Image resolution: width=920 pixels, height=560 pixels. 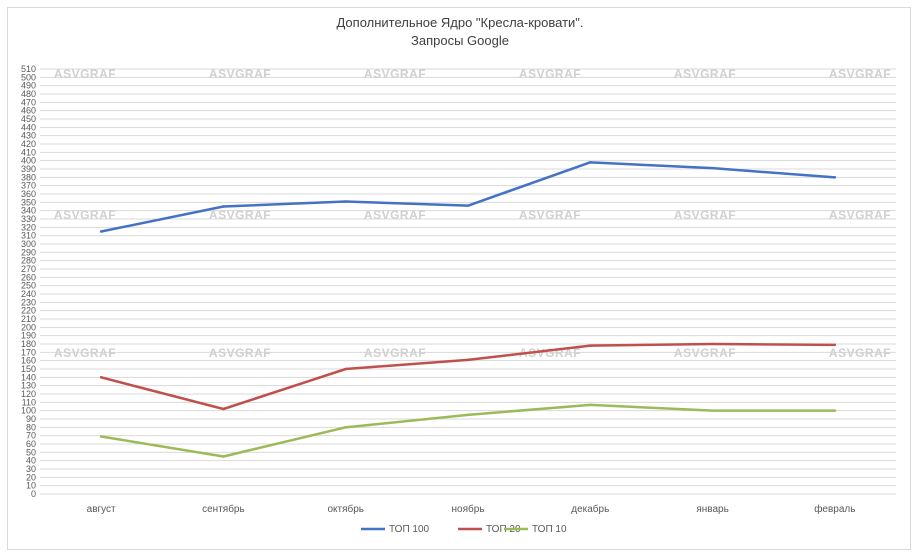 I want to click on y-tick-label: 430, so click(x=28, y=136).